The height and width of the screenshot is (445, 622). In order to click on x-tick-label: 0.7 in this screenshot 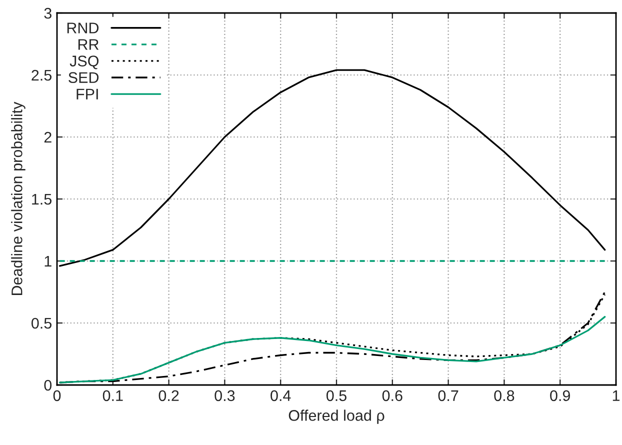, I will do `click(448, 396)`.